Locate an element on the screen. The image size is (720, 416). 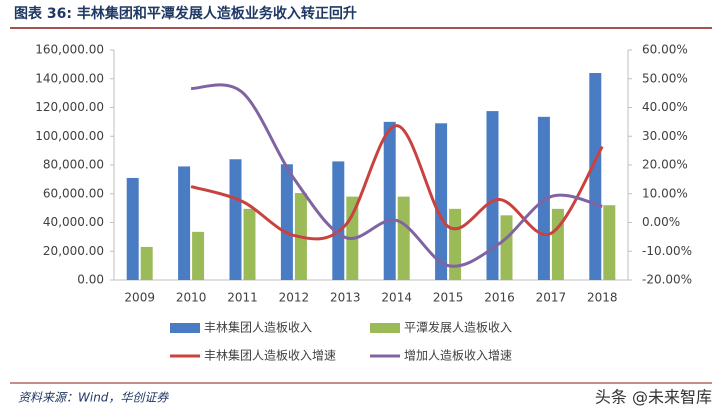
y2-tick-label: -10.00% is located at coordinates (667, 251).